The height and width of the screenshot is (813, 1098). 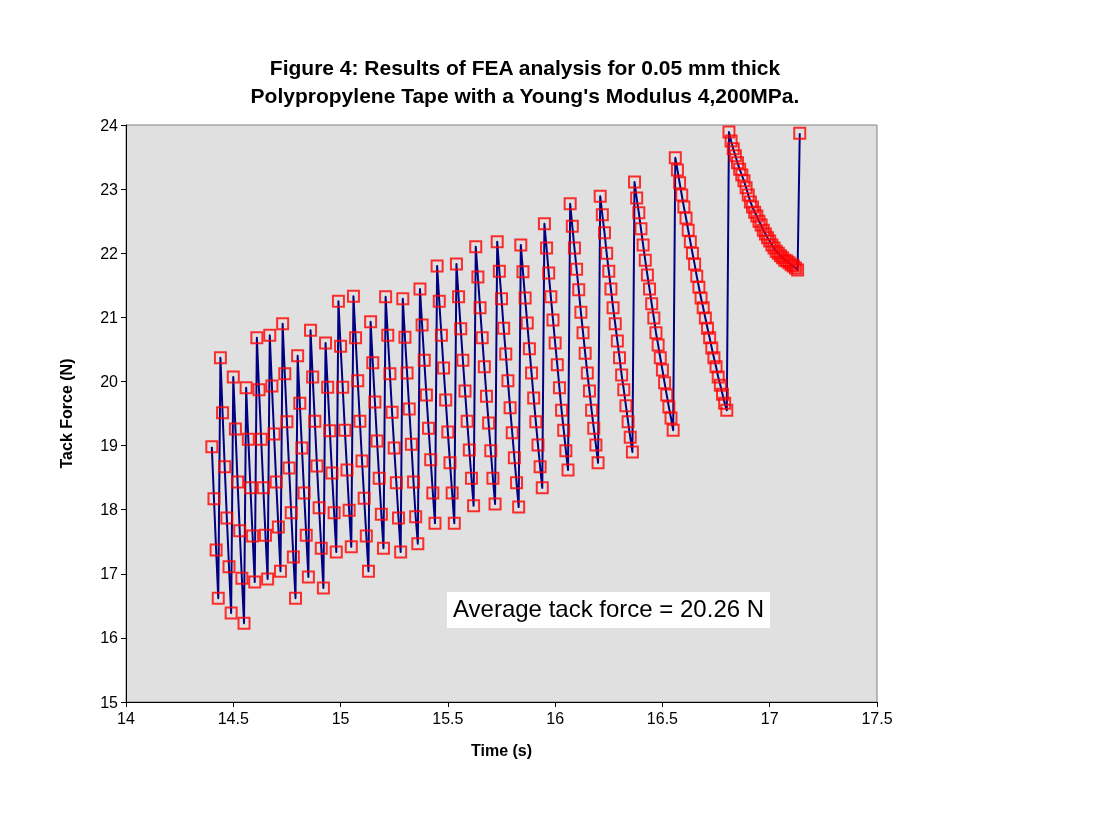 What do you see at coordinates (109, 638) in the screenshot?
I see `y-tick-label: 16` at bounding box center [109, 638].